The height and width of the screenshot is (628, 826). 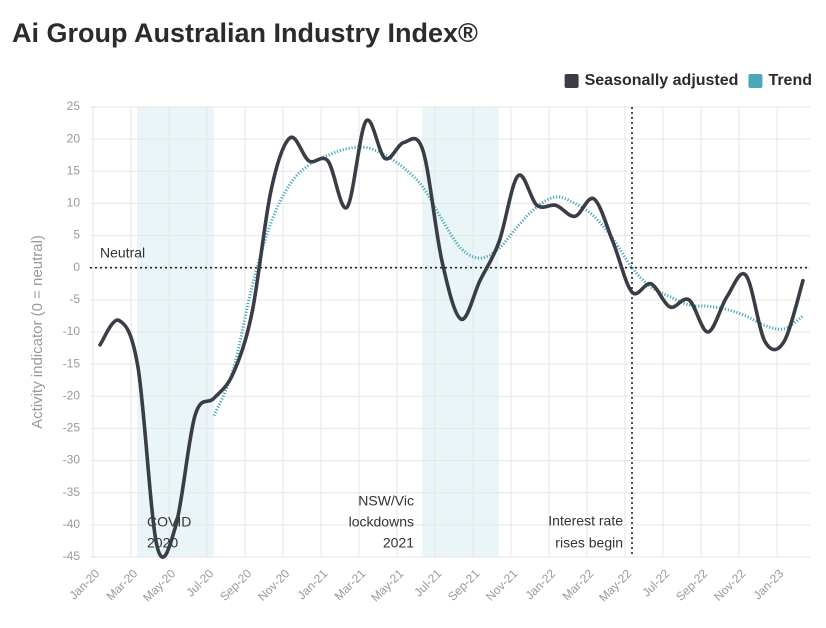 What do you see at coordinates (72, 428) in the screenshot?
I see `y-tick-label: -25` at bounding box center [72, 428].